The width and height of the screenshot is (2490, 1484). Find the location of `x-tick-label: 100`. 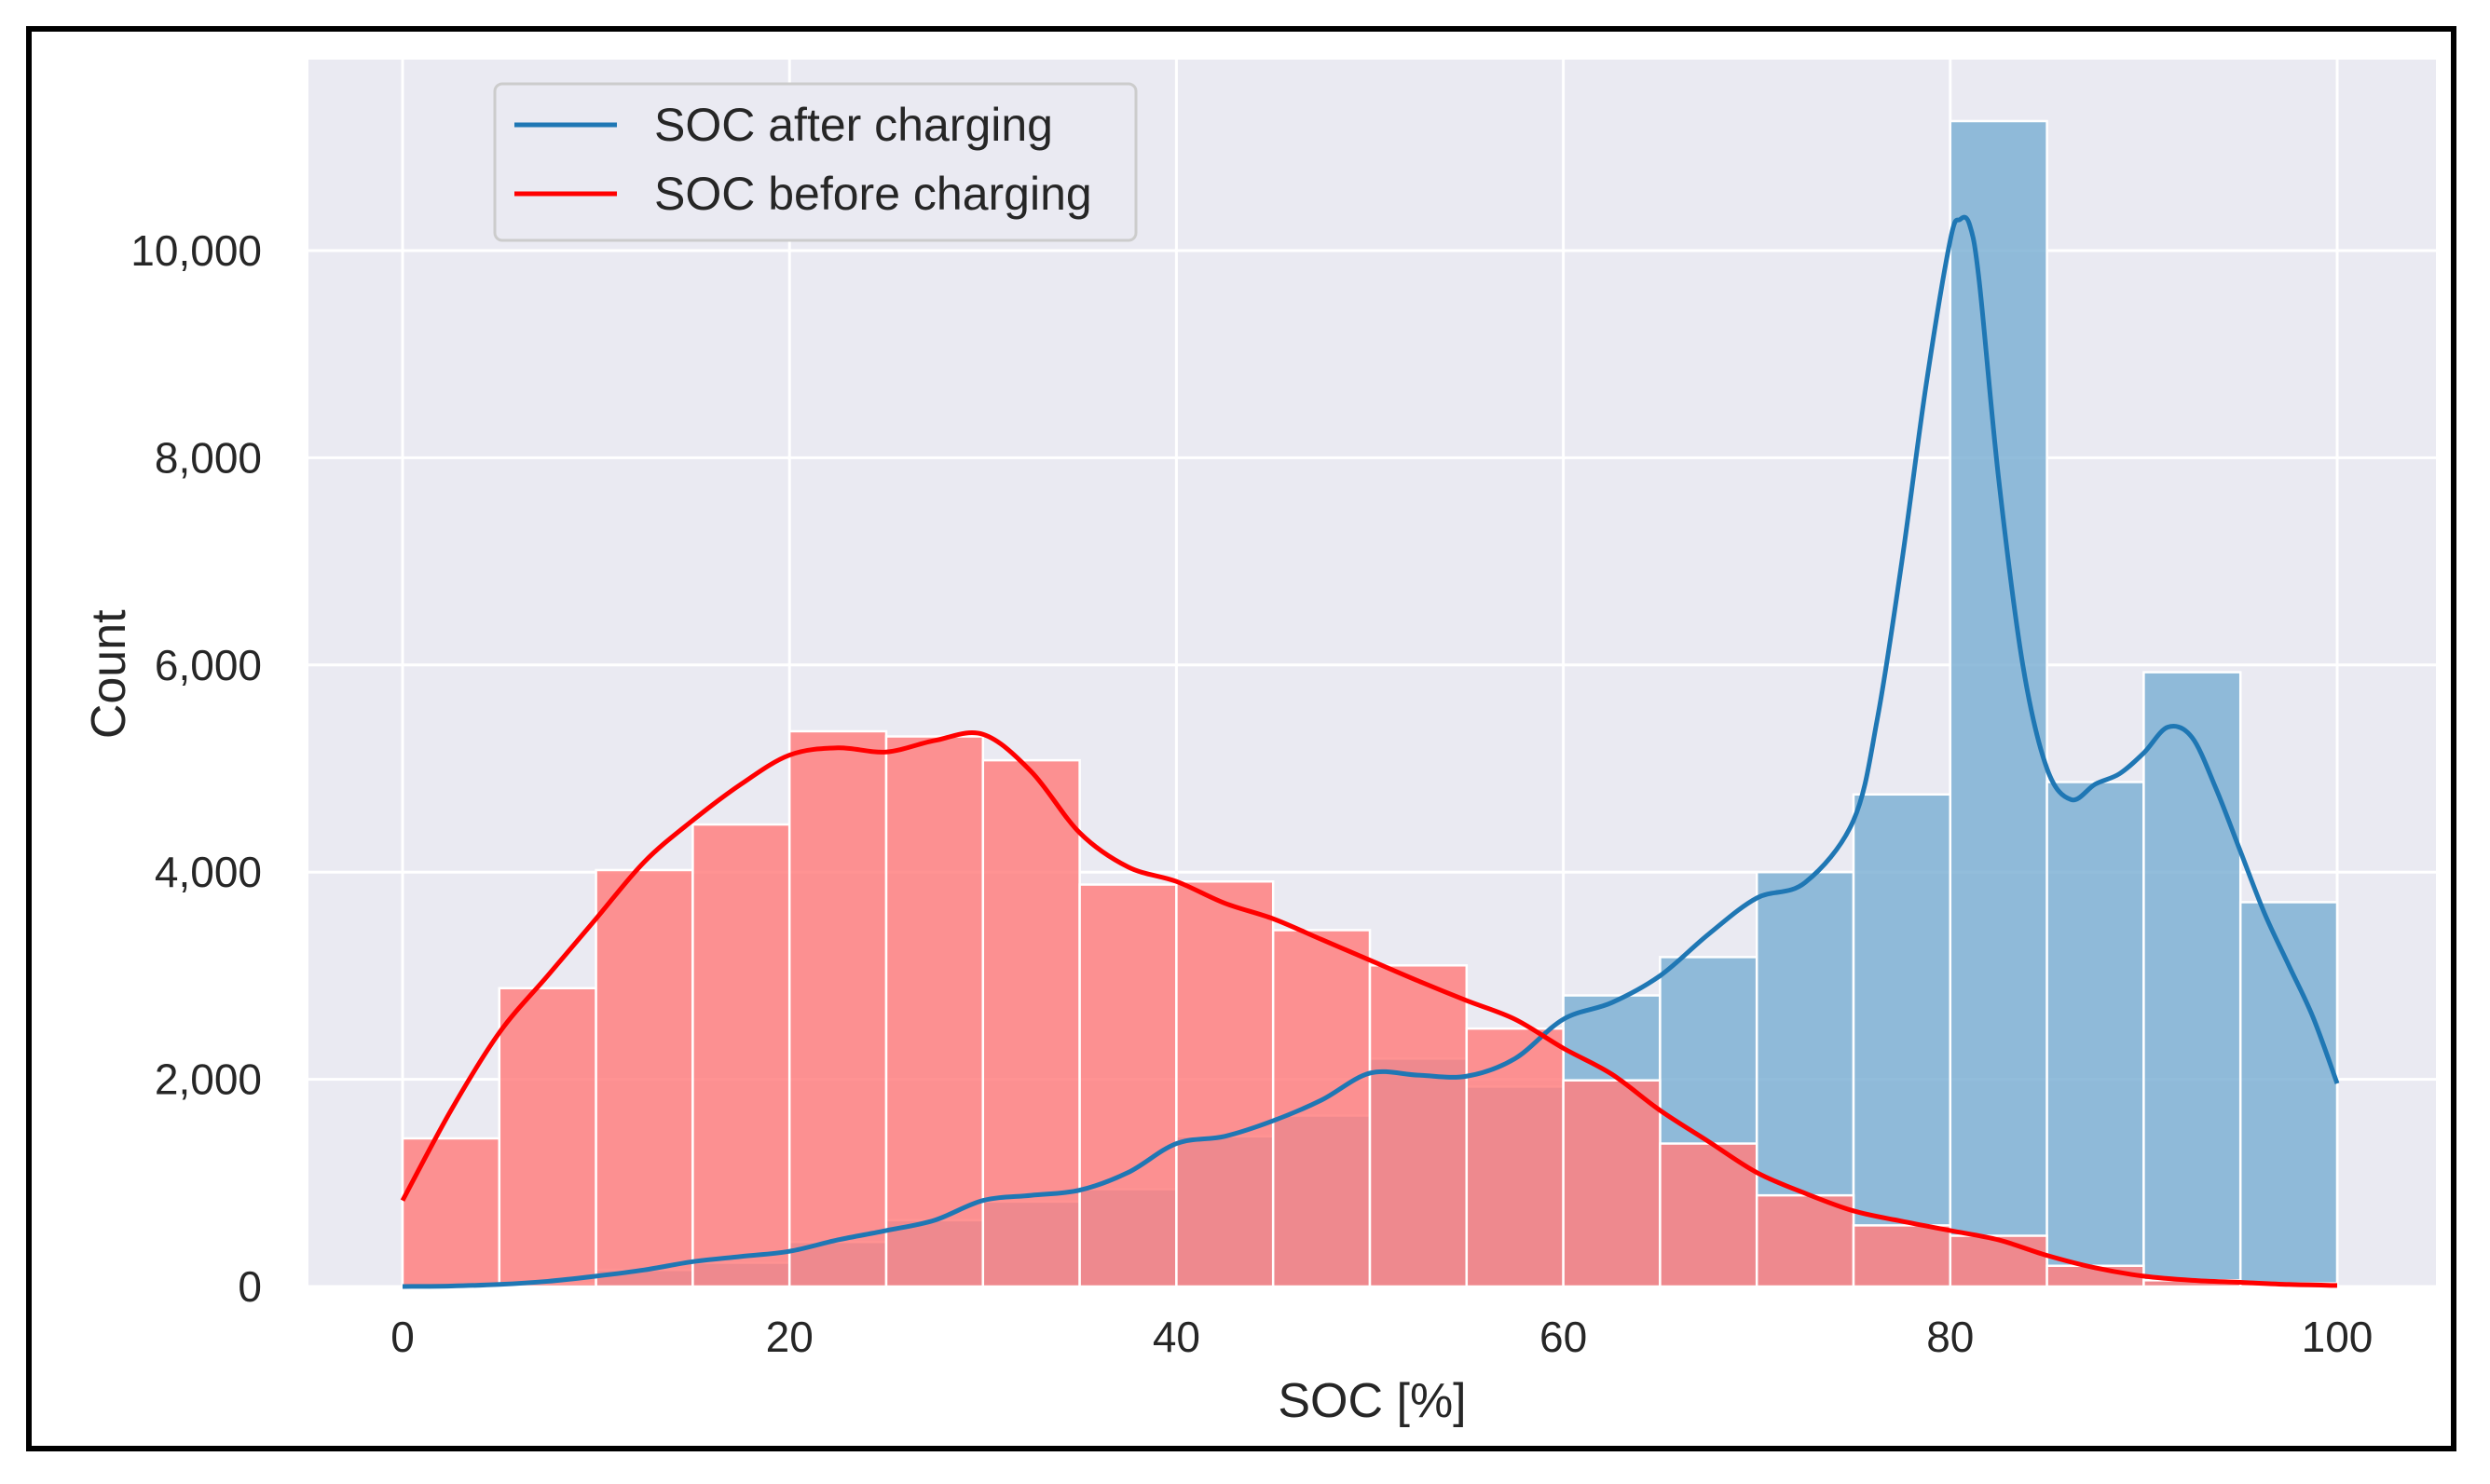

x-tick-label: 100 is located at coordinates (2338, 1337).